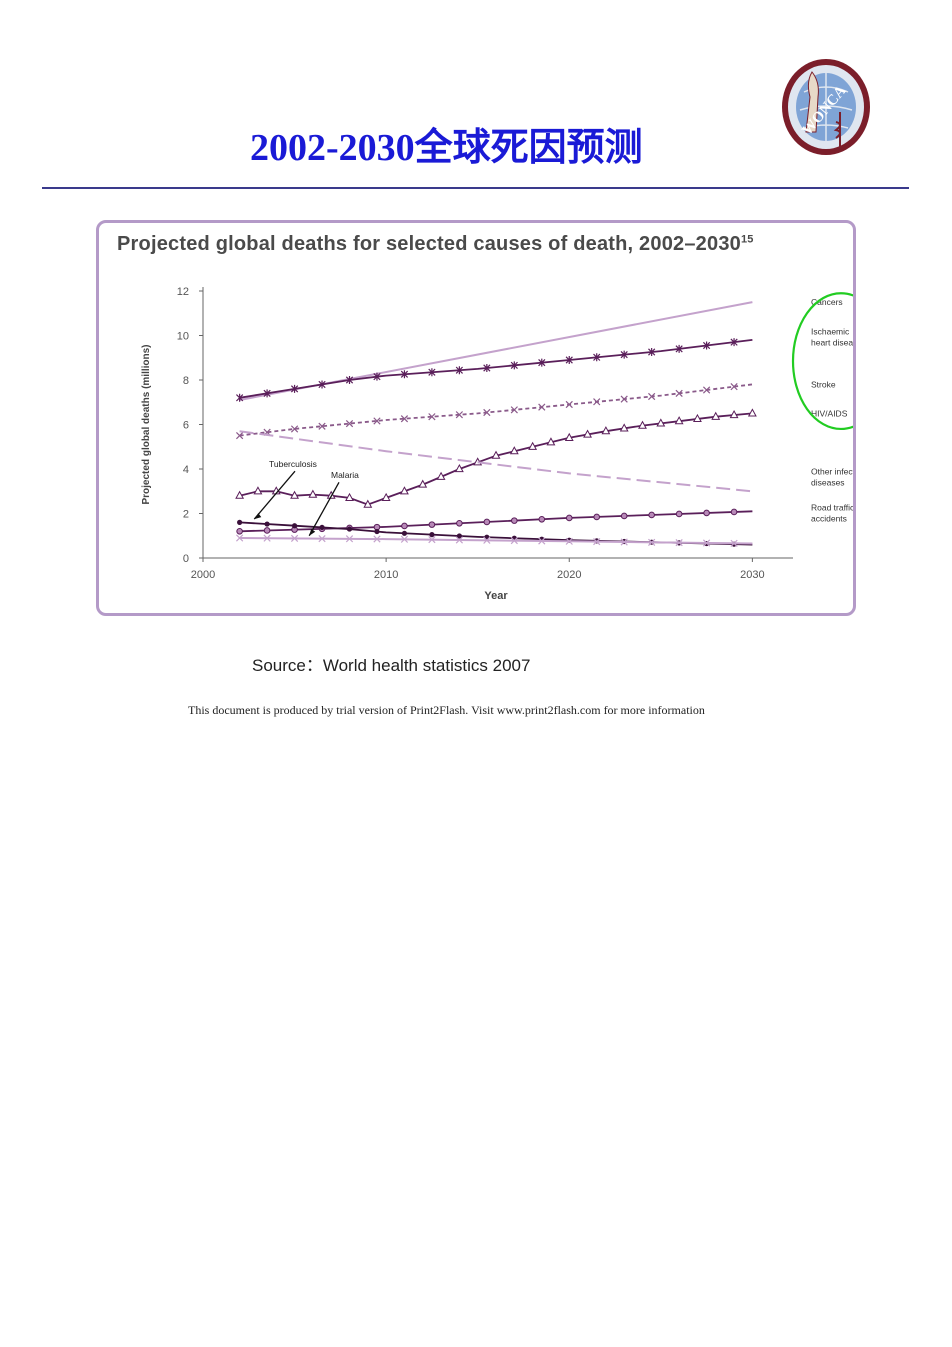 This screenshot has width=952, height=1347. I want to click on x-tick-label: 2010, so click(386, 575).